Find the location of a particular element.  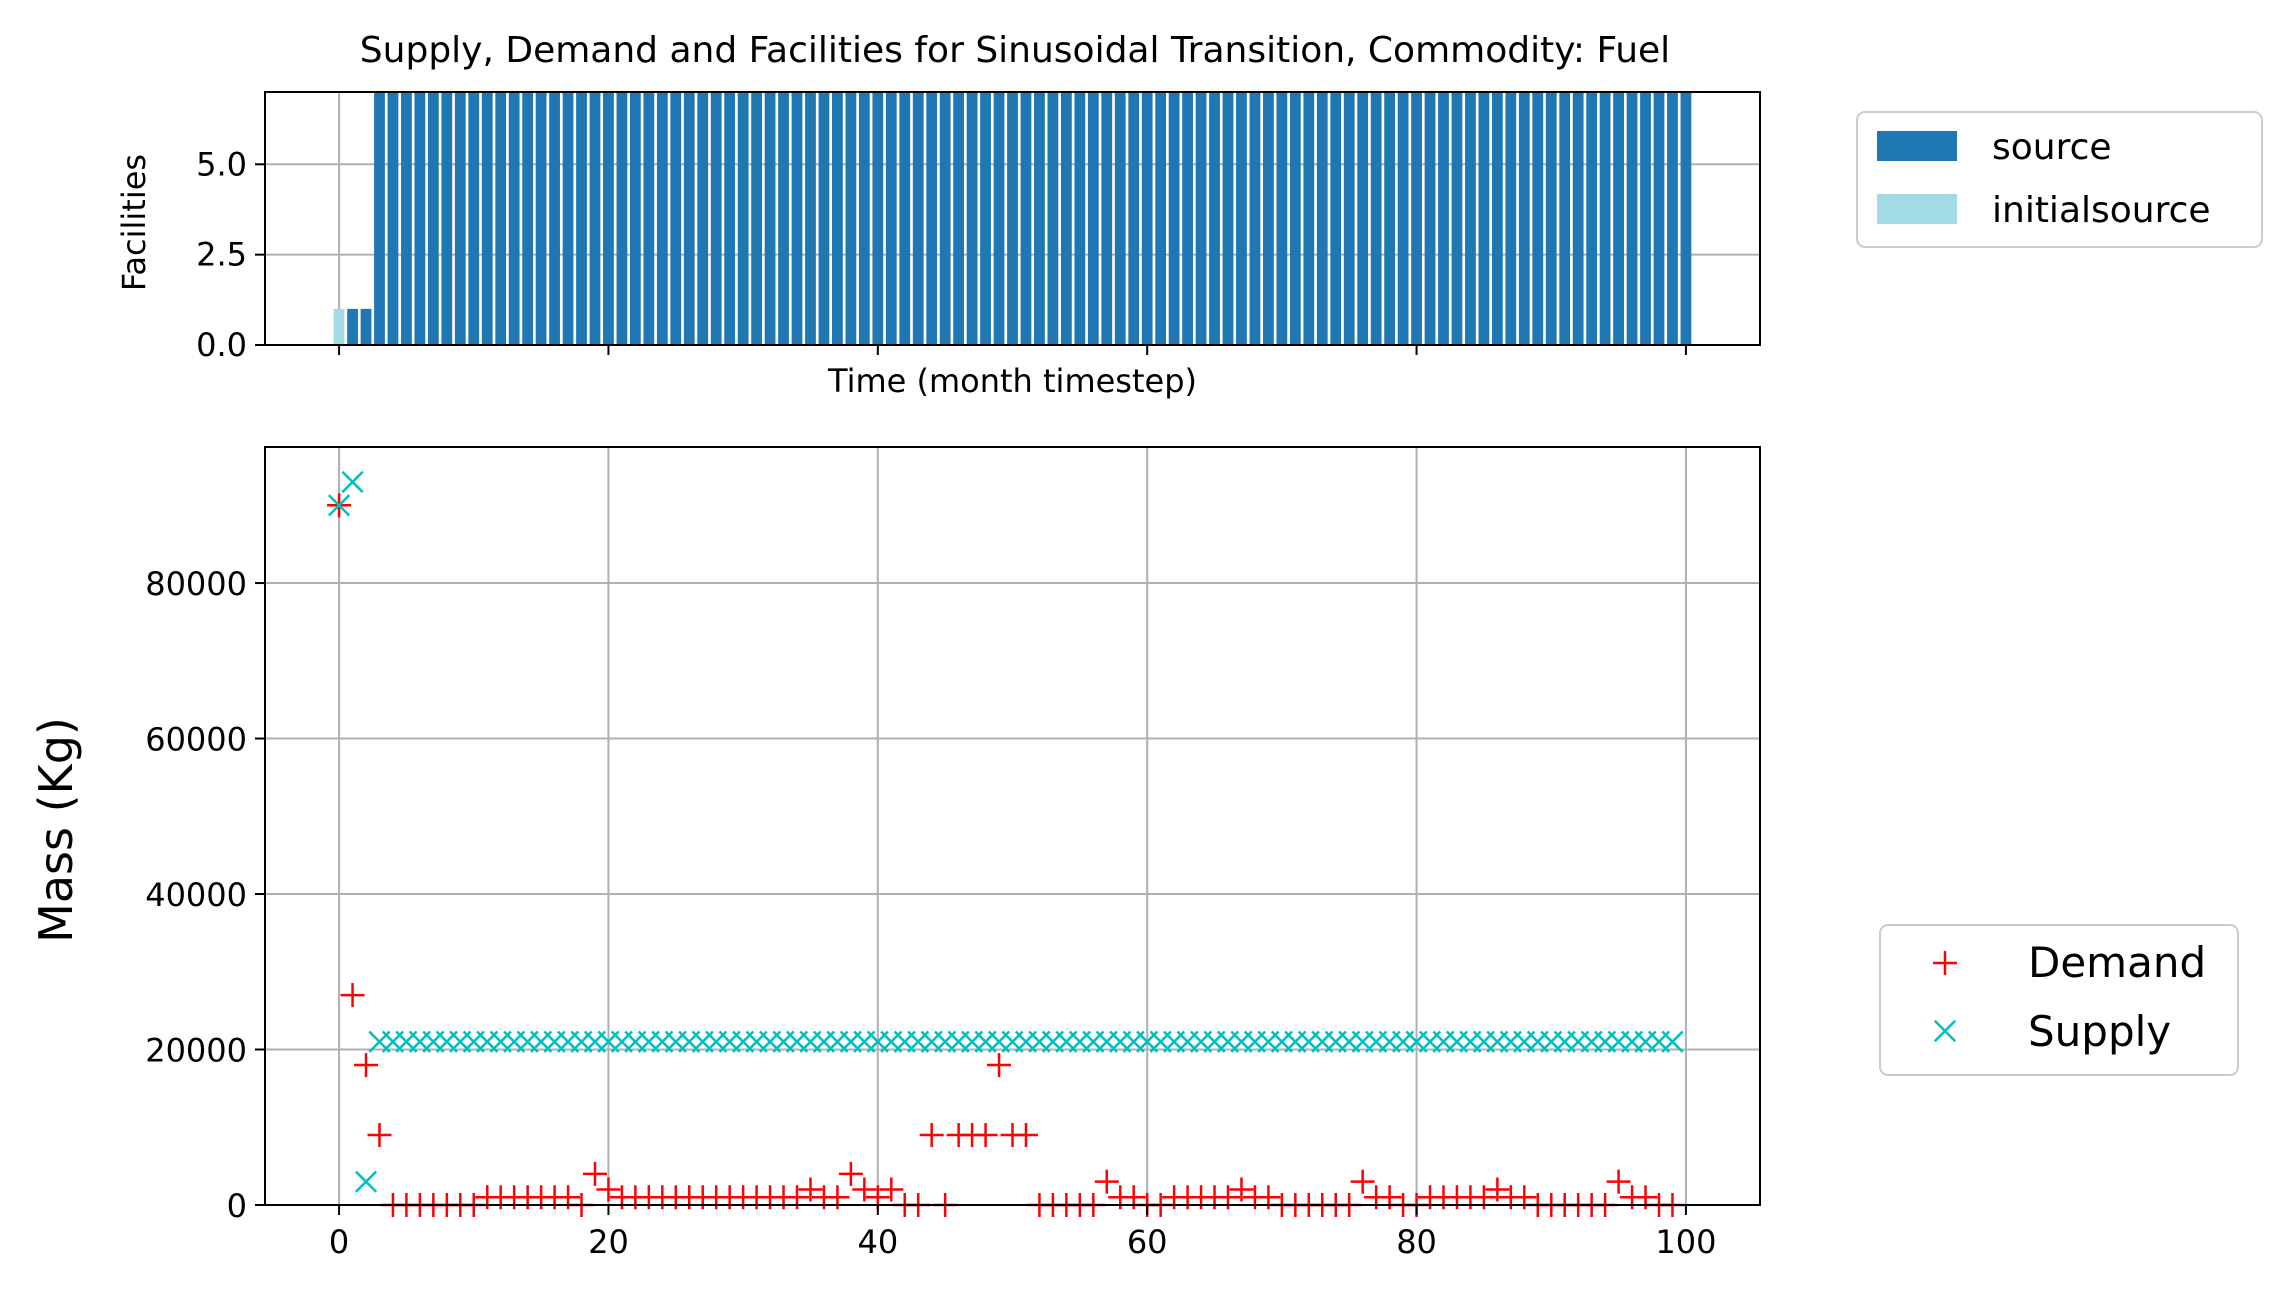

y-tick-label: 0.0 is located at coordinates (221, 345).